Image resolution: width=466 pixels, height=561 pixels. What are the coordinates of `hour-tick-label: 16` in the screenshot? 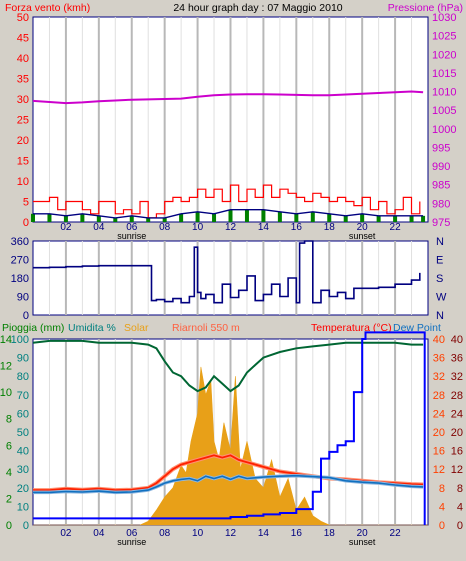 It's located at (297, 533).